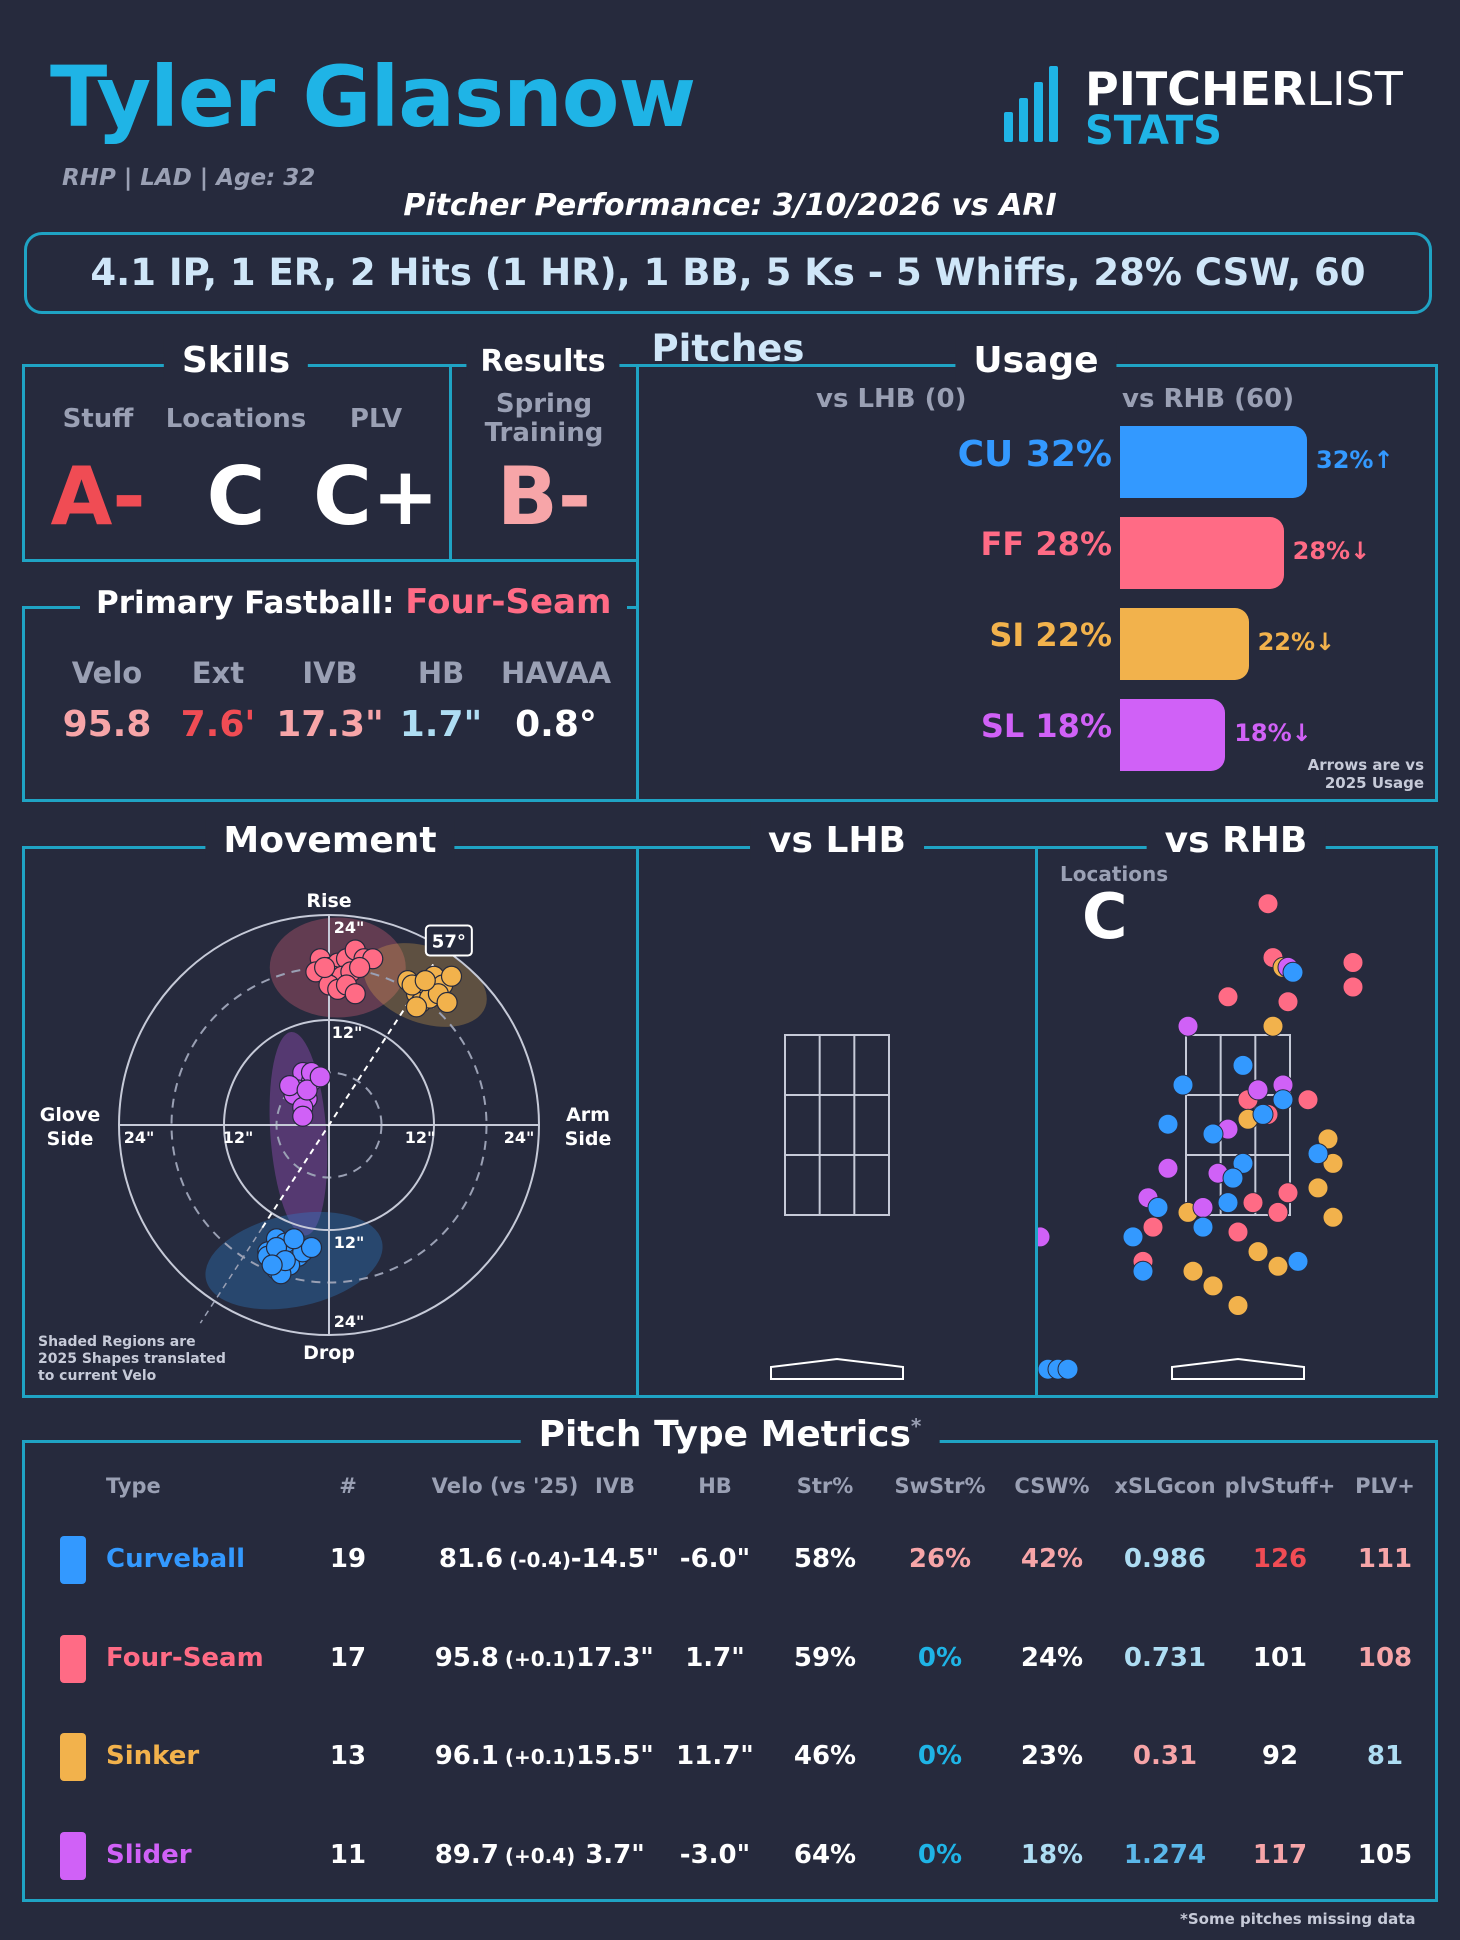 This screenshot has height=1940, width=1460. Describe the element at coordinates (1165, 1559) in the screenshot. I see `metrics-cell-xslg: 0.986` at that location.